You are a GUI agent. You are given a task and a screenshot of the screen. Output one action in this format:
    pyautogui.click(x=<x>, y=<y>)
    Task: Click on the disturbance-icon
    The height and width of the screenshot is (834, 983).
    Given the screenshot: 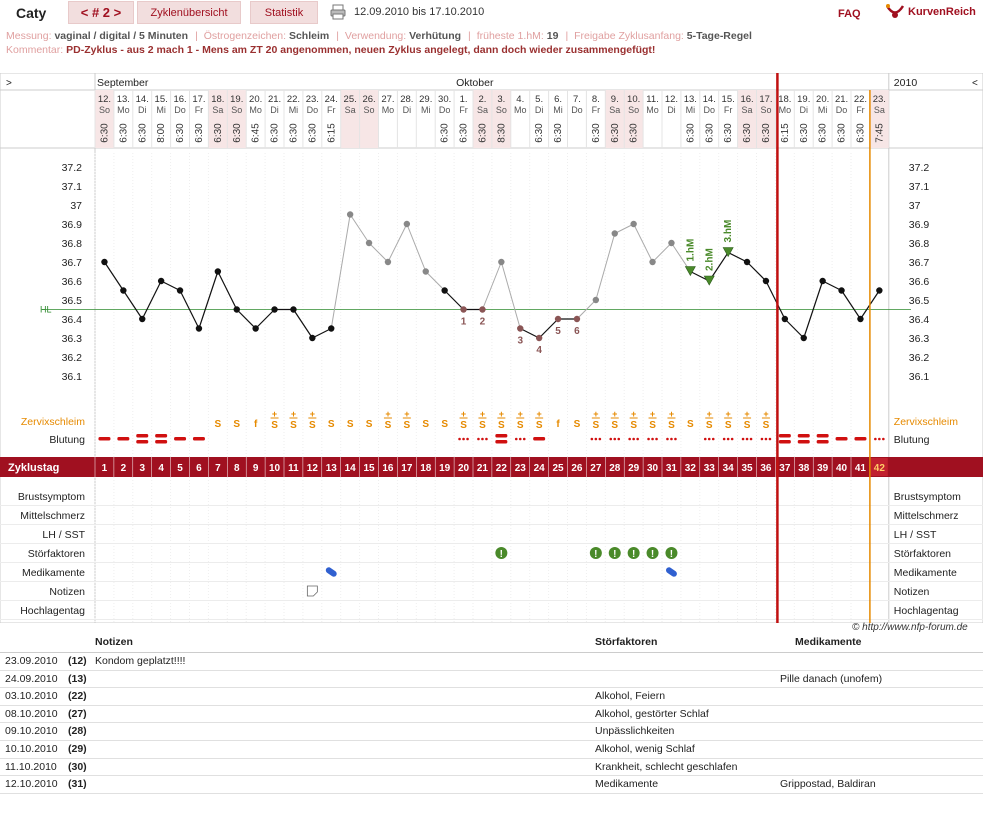 What is the action you would take?
    pyautogui.click(x=652, y=553)
    